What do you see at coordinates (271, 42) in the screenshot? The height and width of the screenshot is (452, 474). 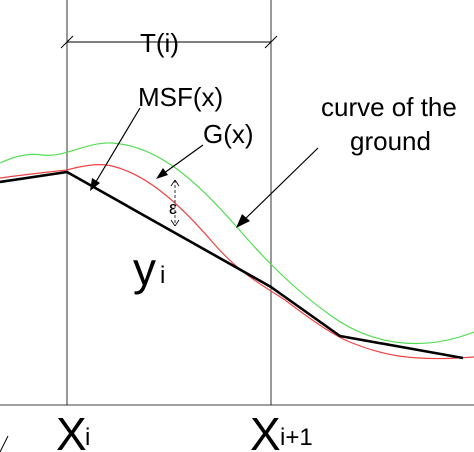 I see `period-tick-right` at bounding box center [271, 42].